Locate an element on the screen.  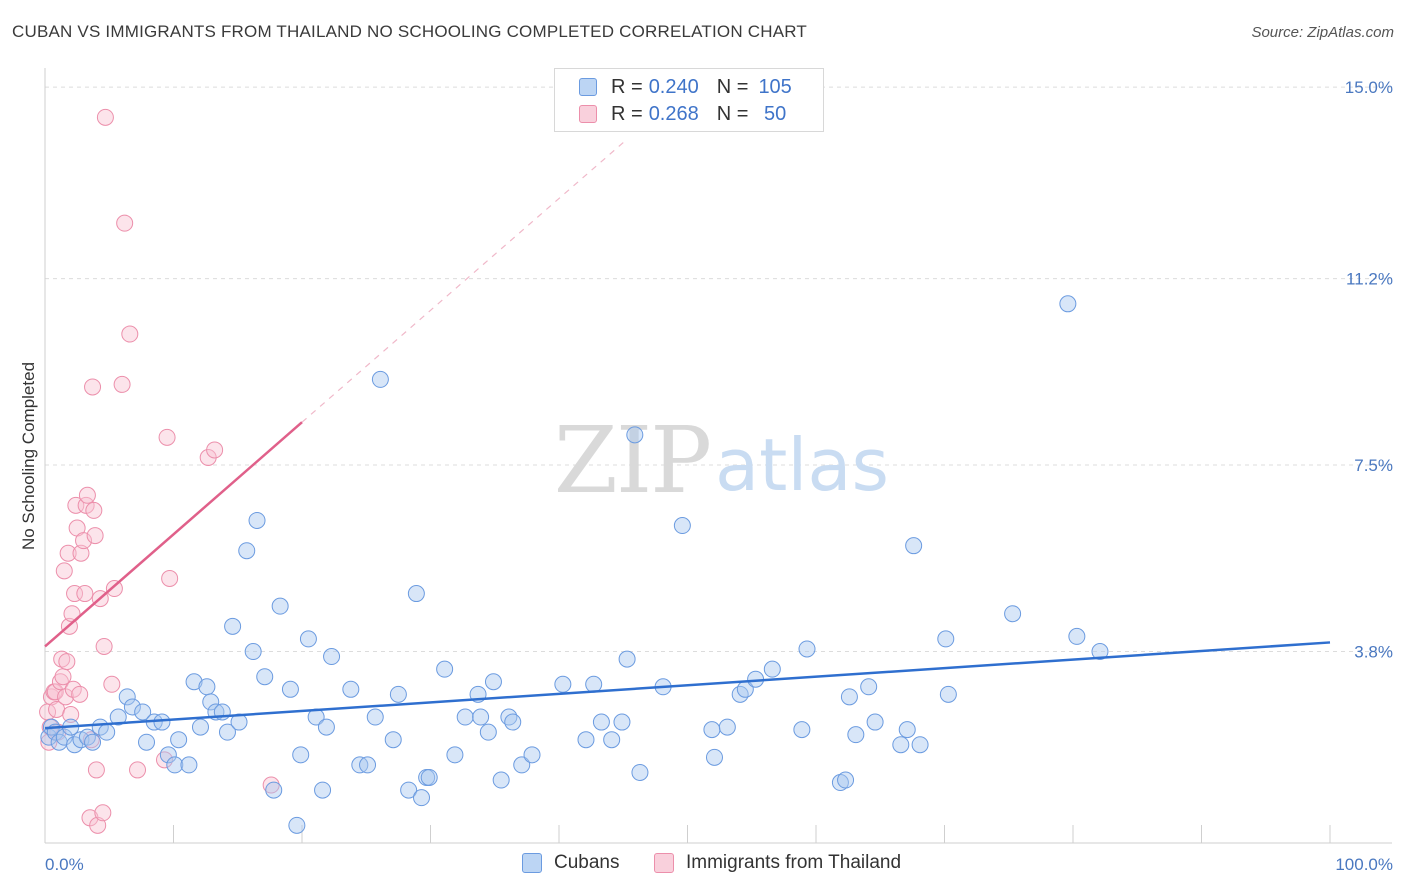
correlation-legend: R = 0.240 N = 105 R = 0.268 N = 50 is located at coordinates (689, 100).